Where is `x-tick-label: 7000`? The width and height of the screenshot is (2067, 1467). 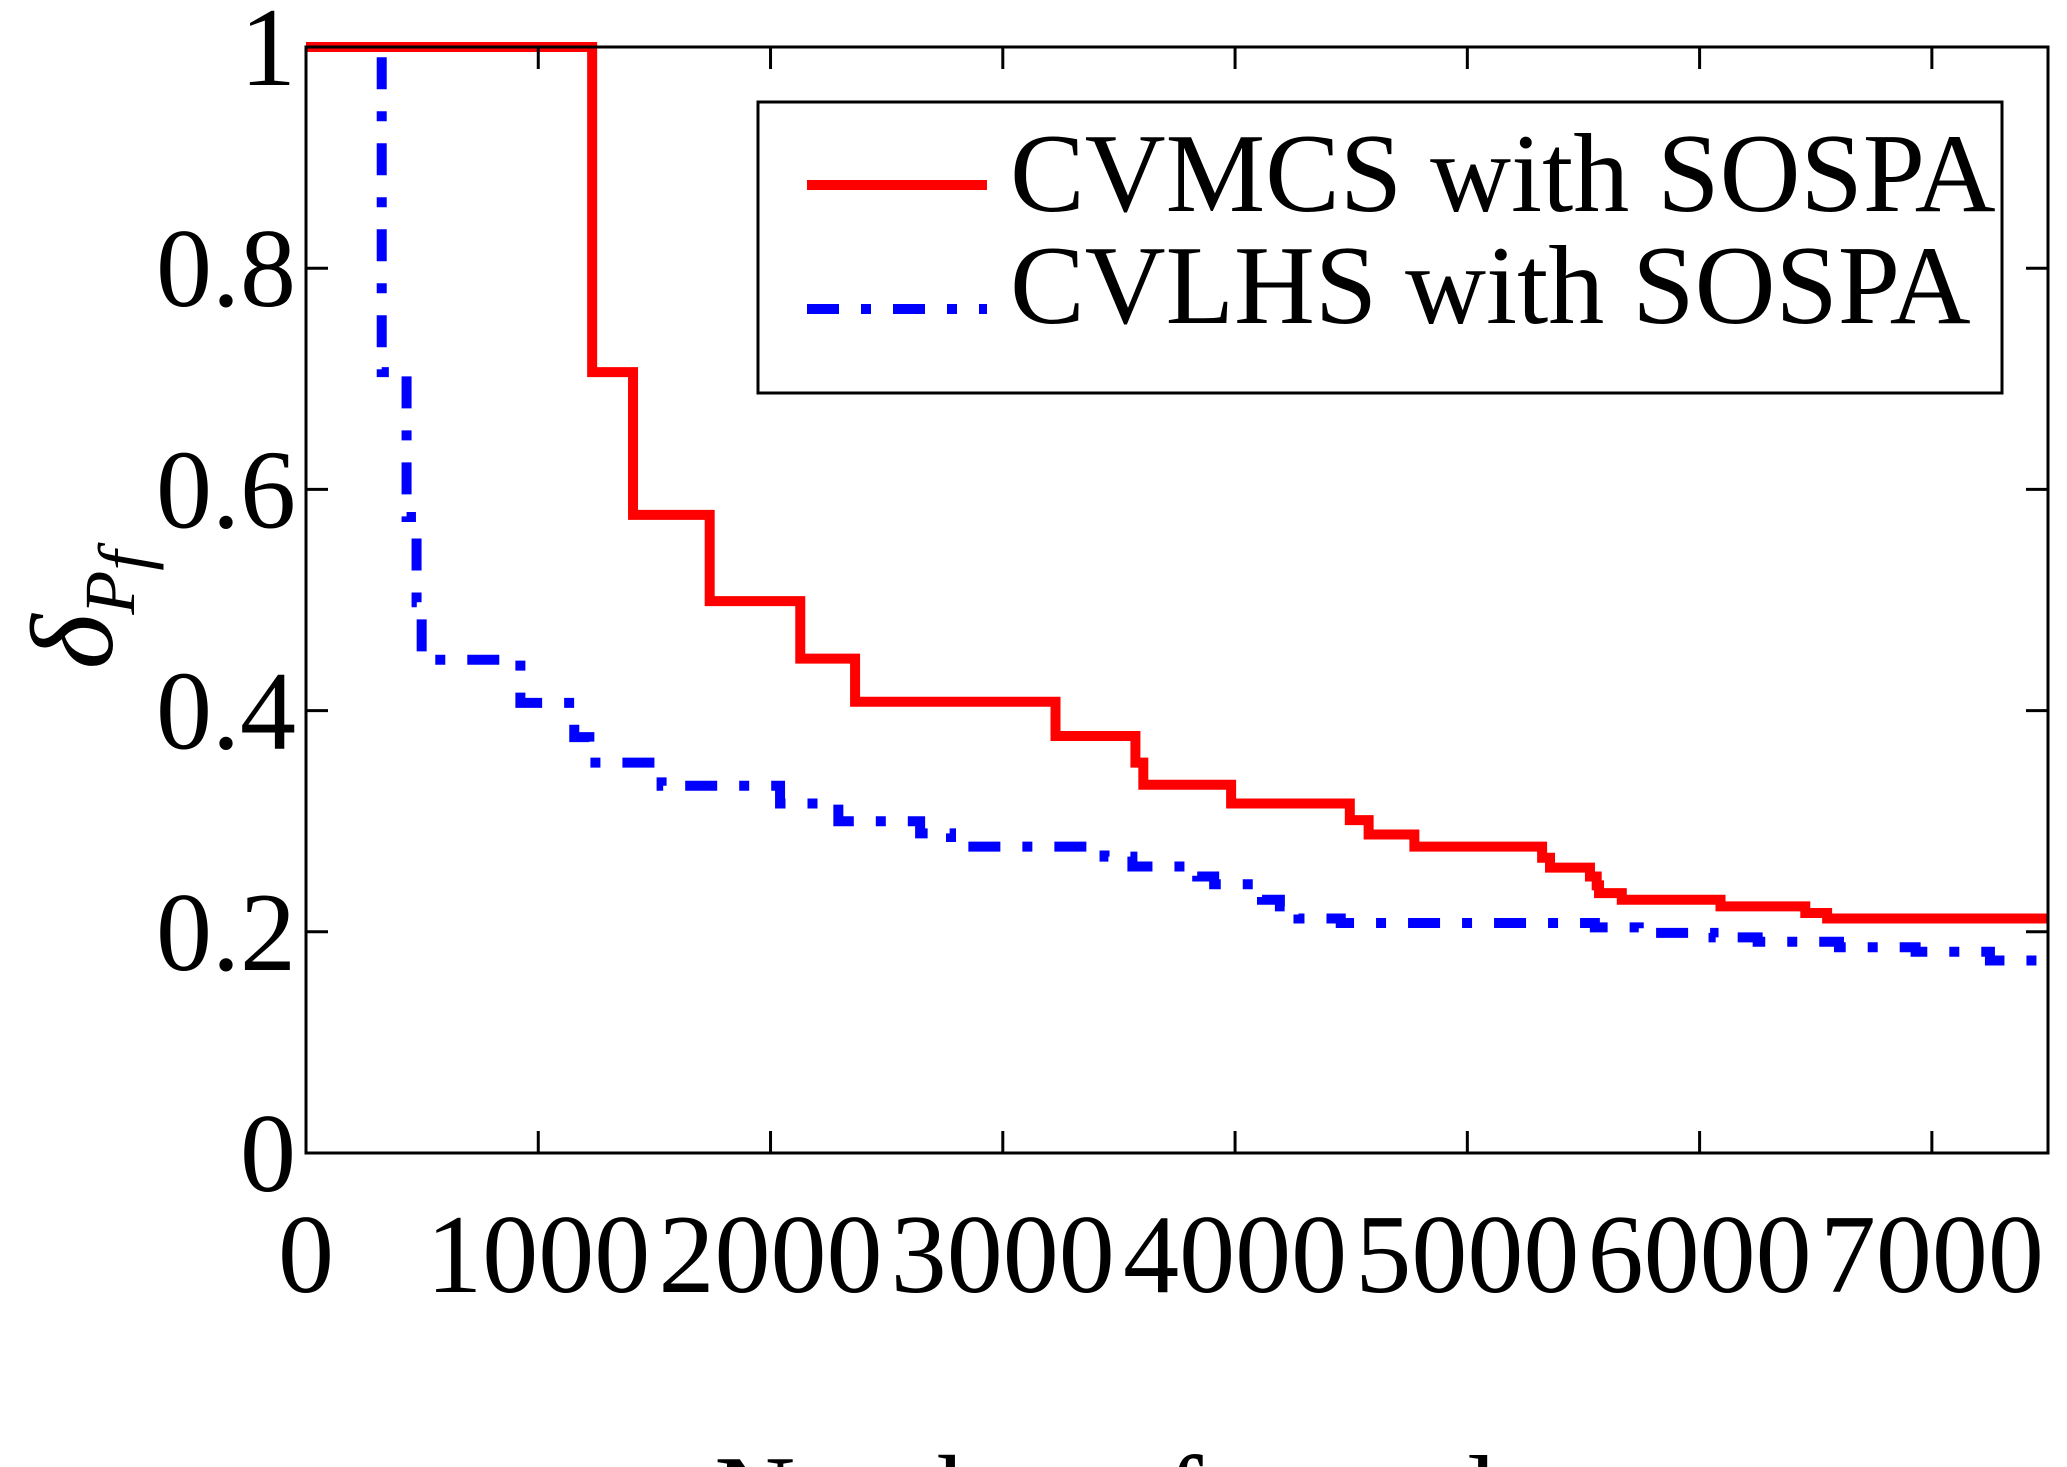
x-tick-label: 7000 is located at coordinates (1932, 1255).